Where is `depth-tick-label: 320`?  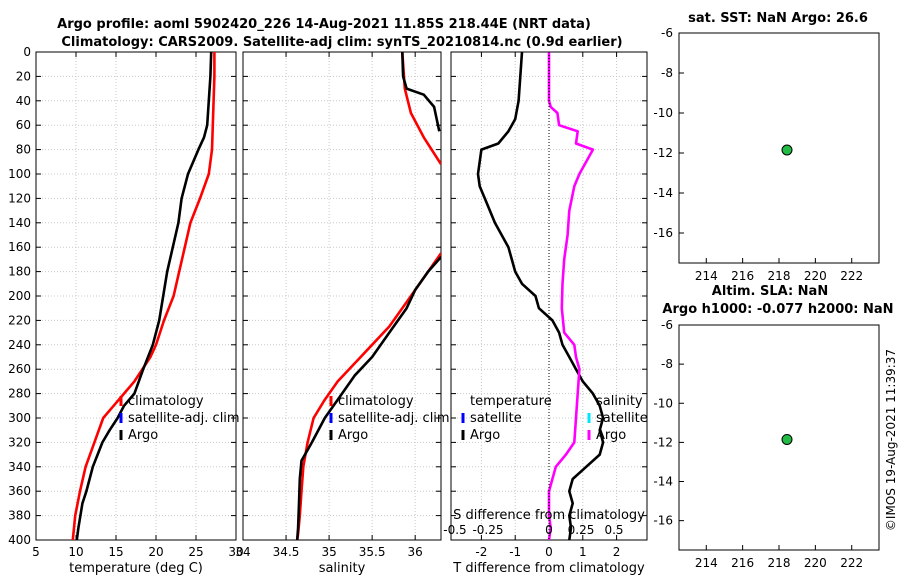 depth-tick-label: 320 is located at coordinates (19, 442).